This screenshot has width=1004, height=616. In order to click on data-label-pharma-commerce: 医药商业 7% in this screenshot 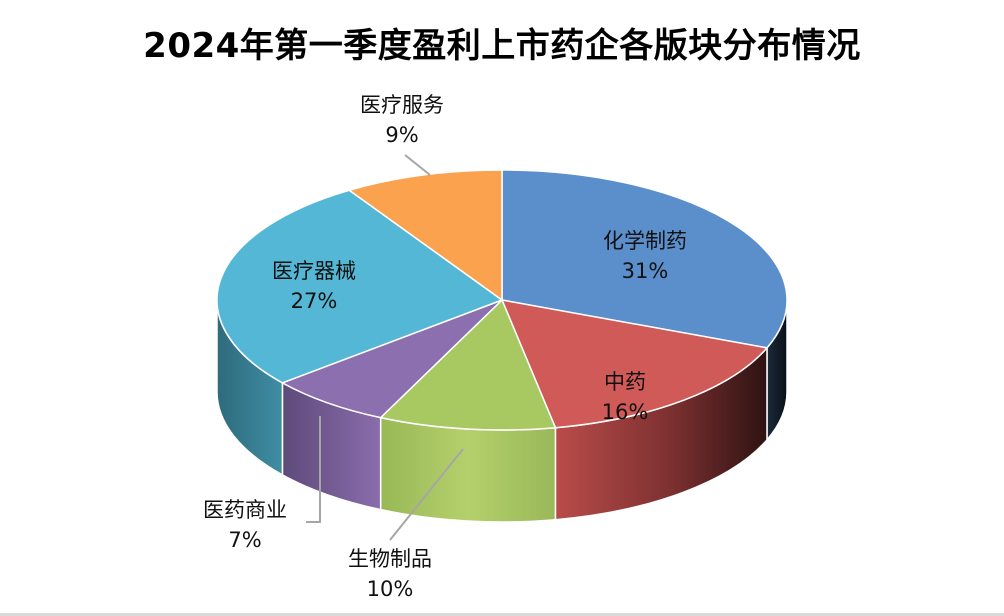, I will do `click(245, 525)`.